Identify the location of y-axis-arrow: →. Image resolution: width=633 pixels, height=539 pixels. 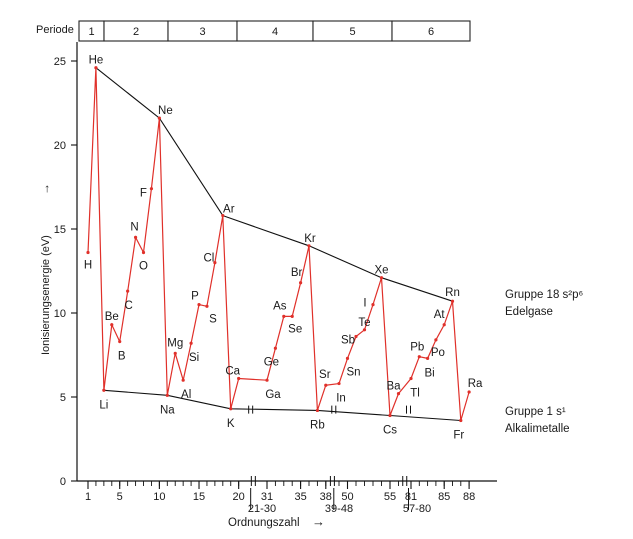
(45, 189).